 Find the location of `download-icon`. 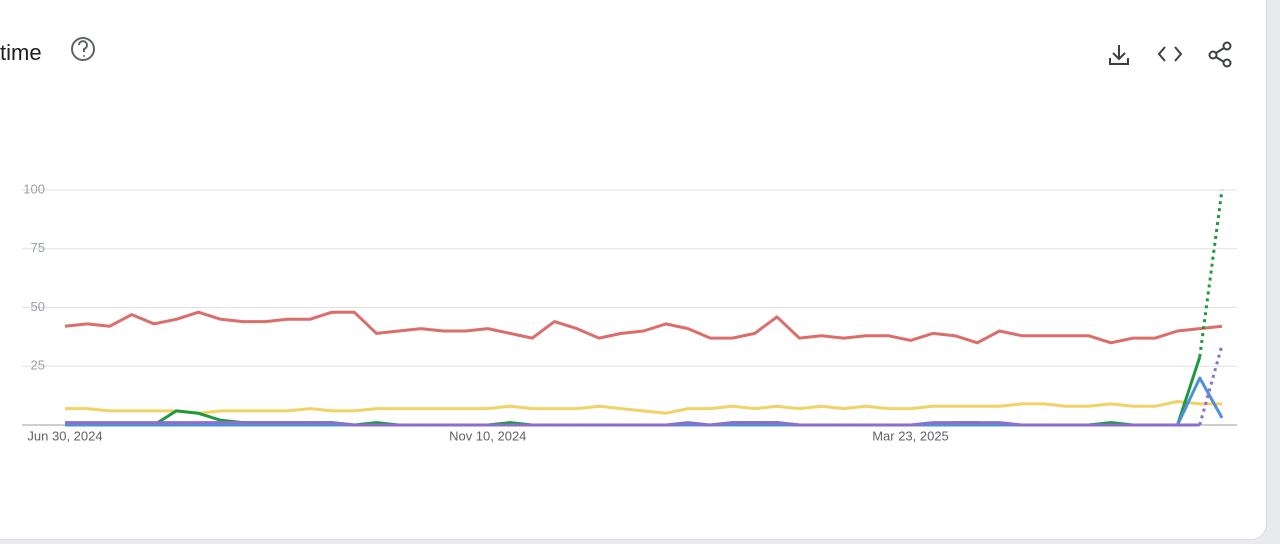

download-icon is located at coordinates (1119, 55).